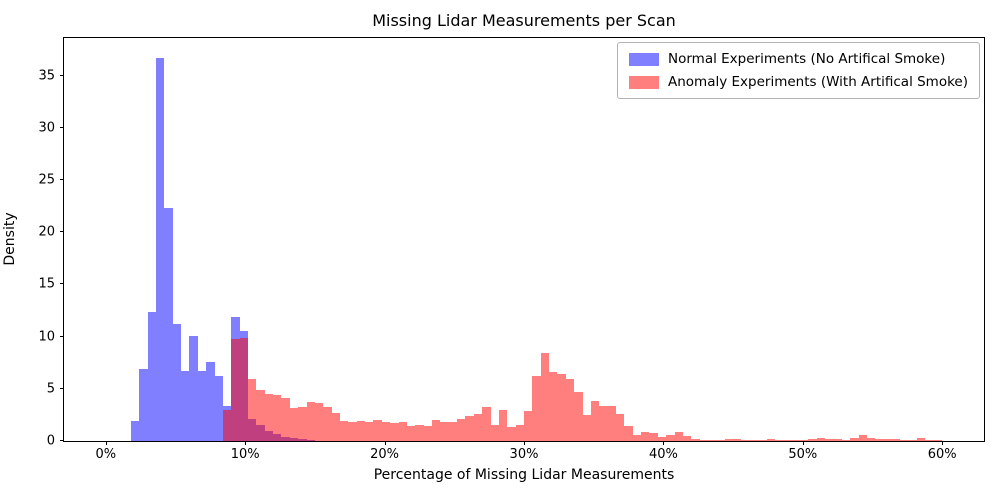 The height and width of the screenshot is (500, 1000). Describe the element at coordinates (46, 76) in the screenshot. I see `y-axis-tick-label: 35` at that location.